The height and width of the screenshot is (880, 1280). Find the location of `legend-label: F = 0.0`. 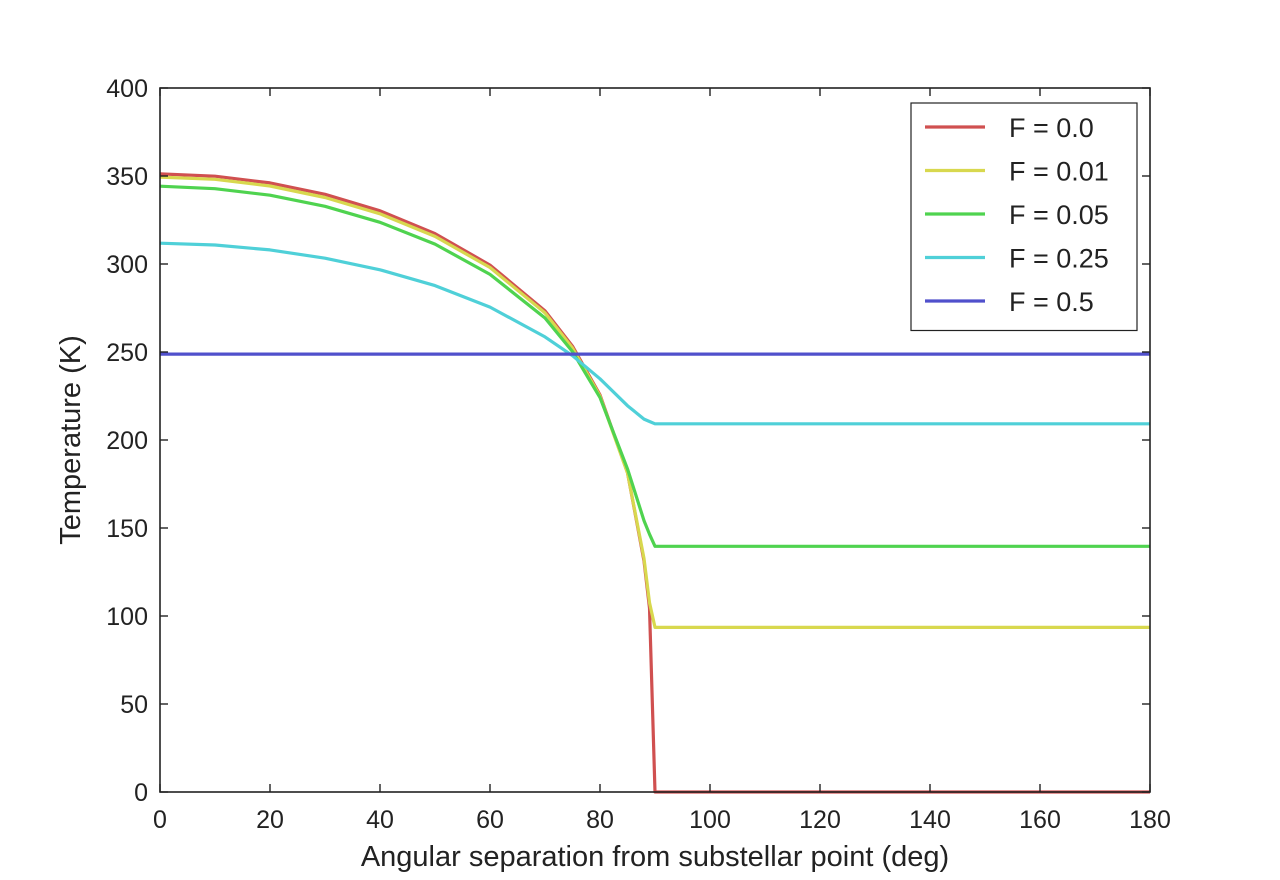

legend-label: F = 0.0 is located at coordinates (1051, 128).